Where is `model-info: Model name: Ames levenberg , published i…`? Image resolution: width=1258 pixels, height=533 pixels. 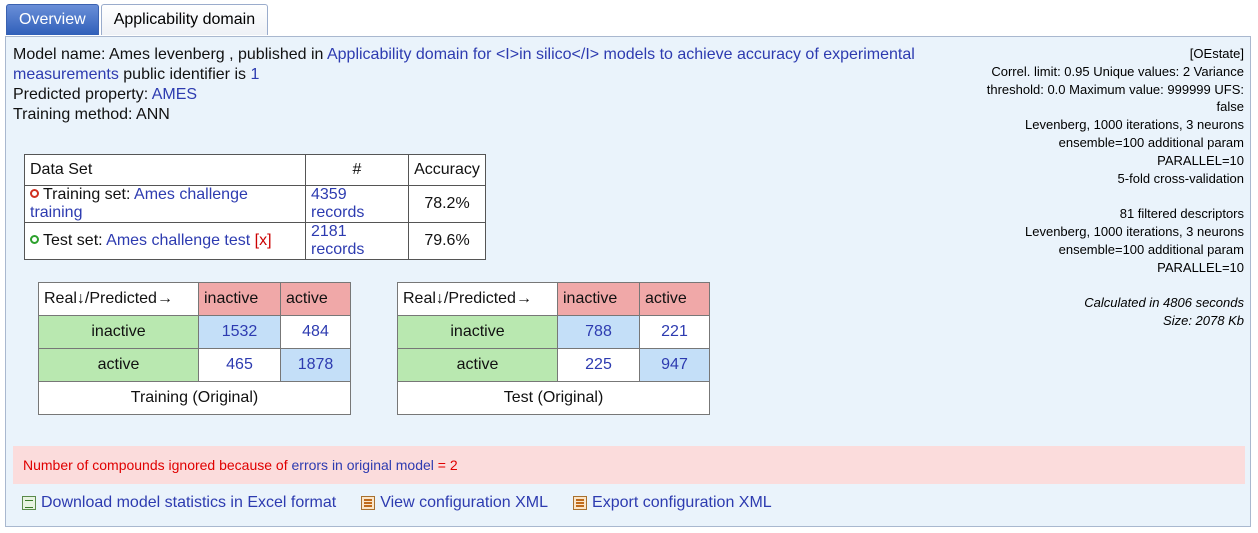
model-info: Model name: Ames levenberg , published i… is located at coordinates (478, 85).